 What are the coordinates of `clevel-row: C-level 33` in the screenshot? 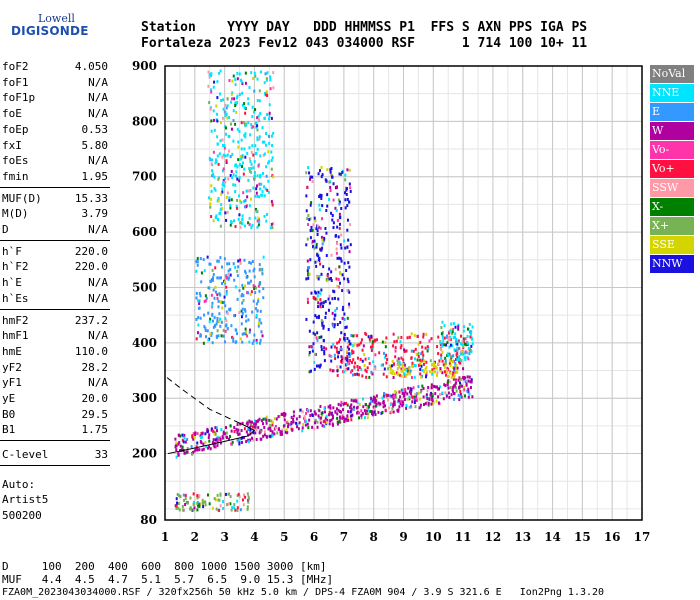 It's located at (55, 455).